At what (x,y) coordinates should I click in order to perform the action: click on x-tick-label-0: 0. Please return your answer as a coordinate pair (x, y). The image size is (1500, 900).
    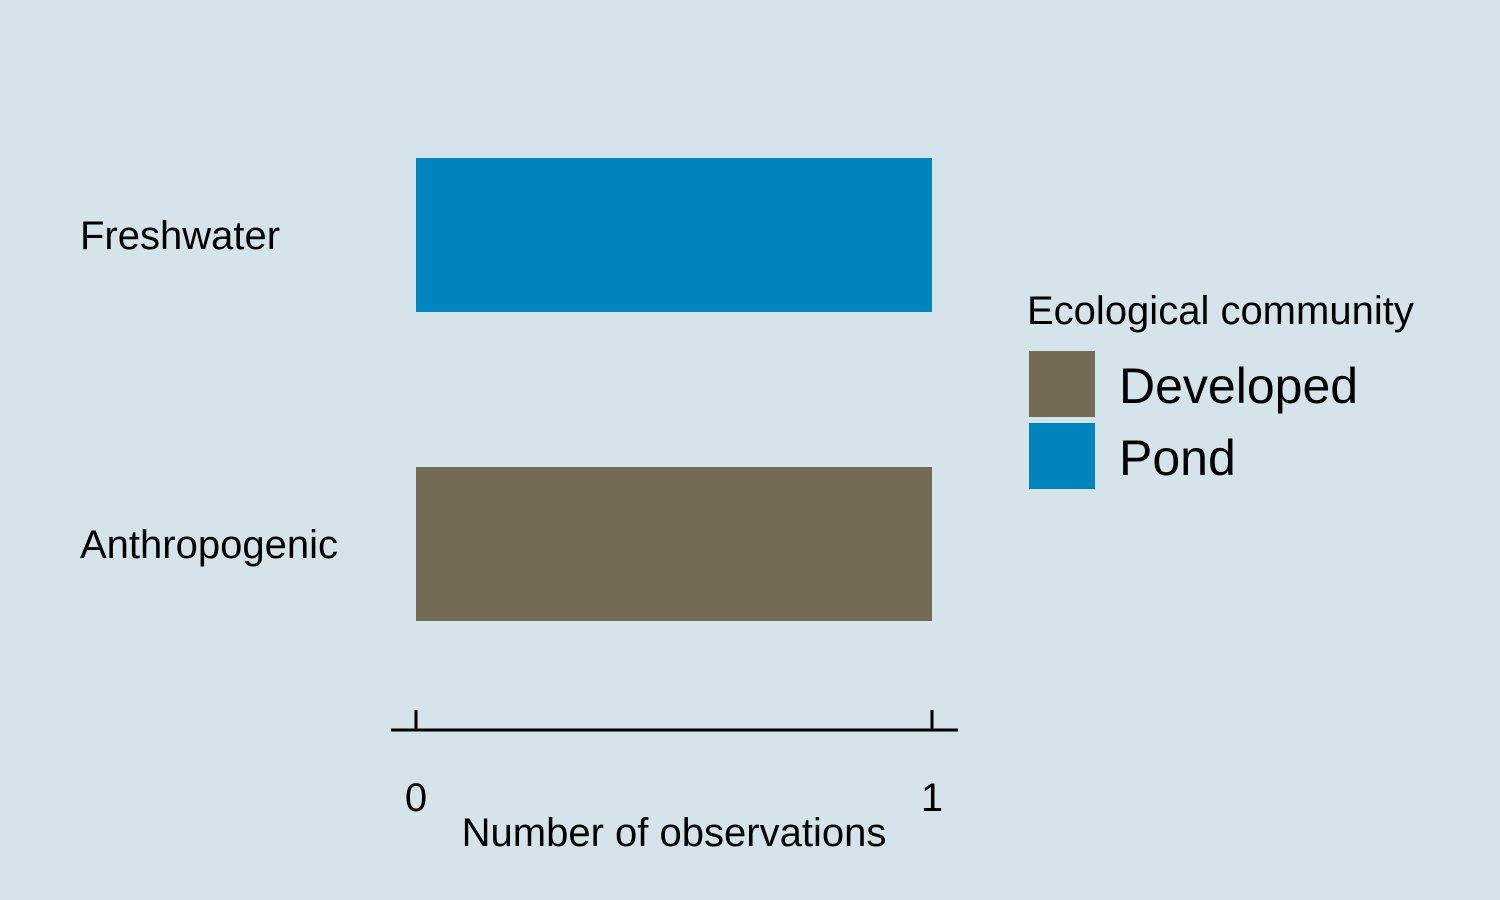
    Looking at the image, I should click on (416, 798).